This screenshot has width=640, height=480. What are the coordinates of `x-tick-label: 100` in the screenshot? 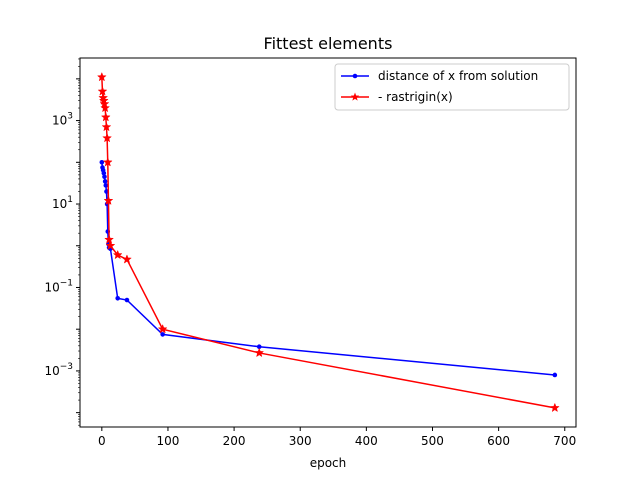 It's located at (168, 441).